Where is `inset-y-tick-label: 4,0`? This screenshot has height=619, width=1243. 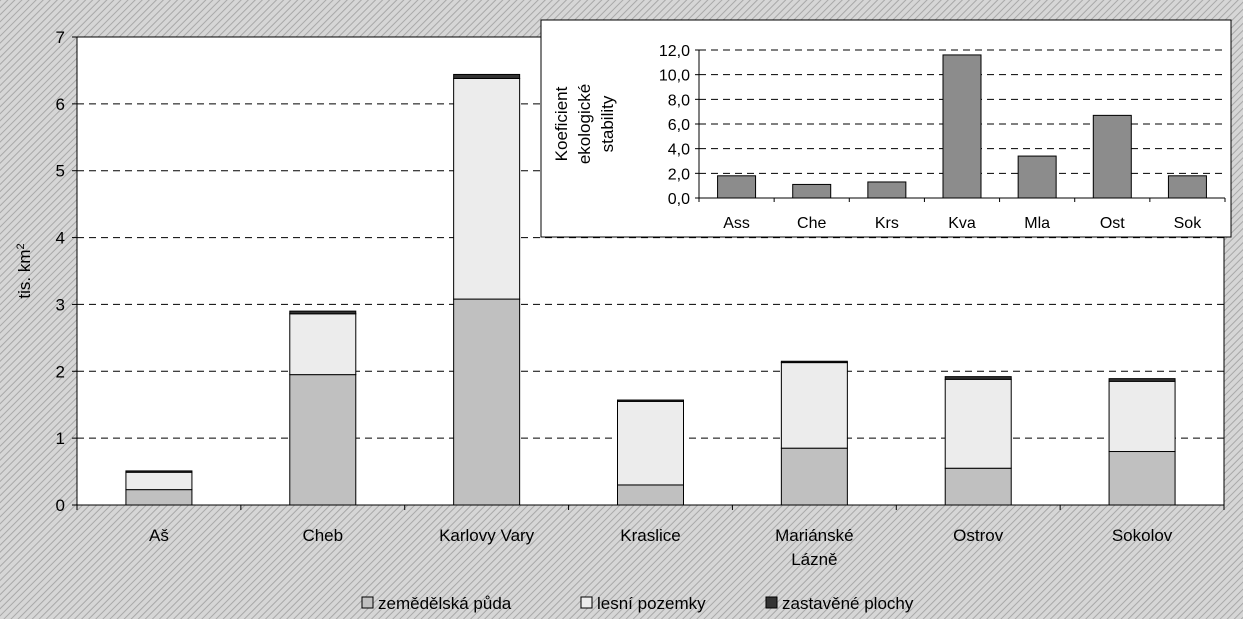 inset-y-tick-label: 4,0 is located at coordinates (679, 150).